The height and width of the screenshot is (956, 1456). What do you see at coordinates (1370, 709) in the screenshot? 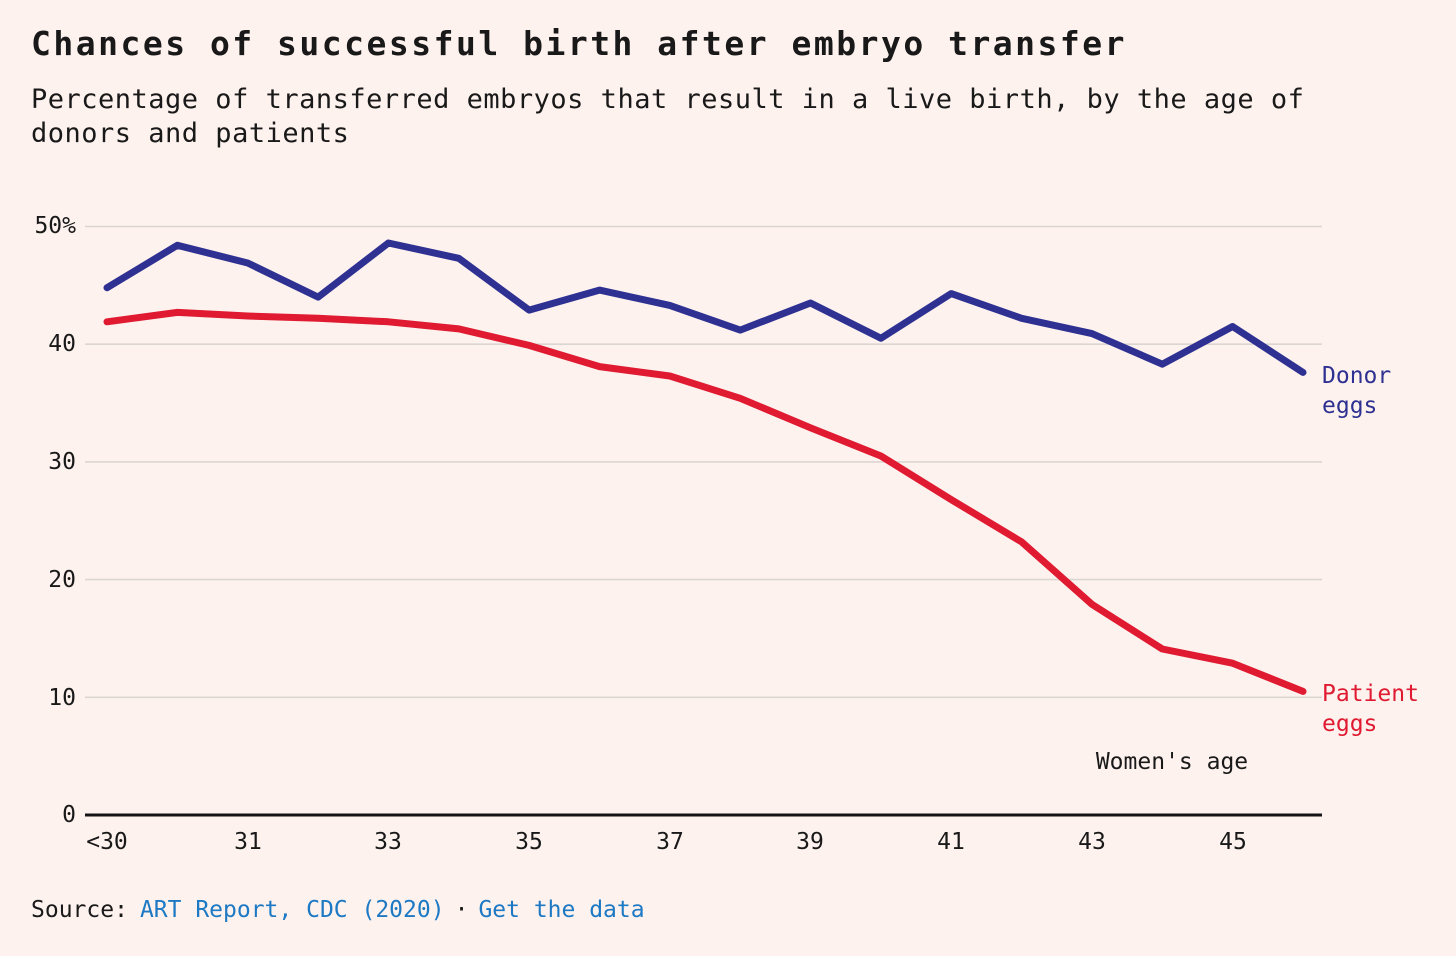
I see `series-label-patient-eggs: Patient eggs` at bounding box center [1370, 709].